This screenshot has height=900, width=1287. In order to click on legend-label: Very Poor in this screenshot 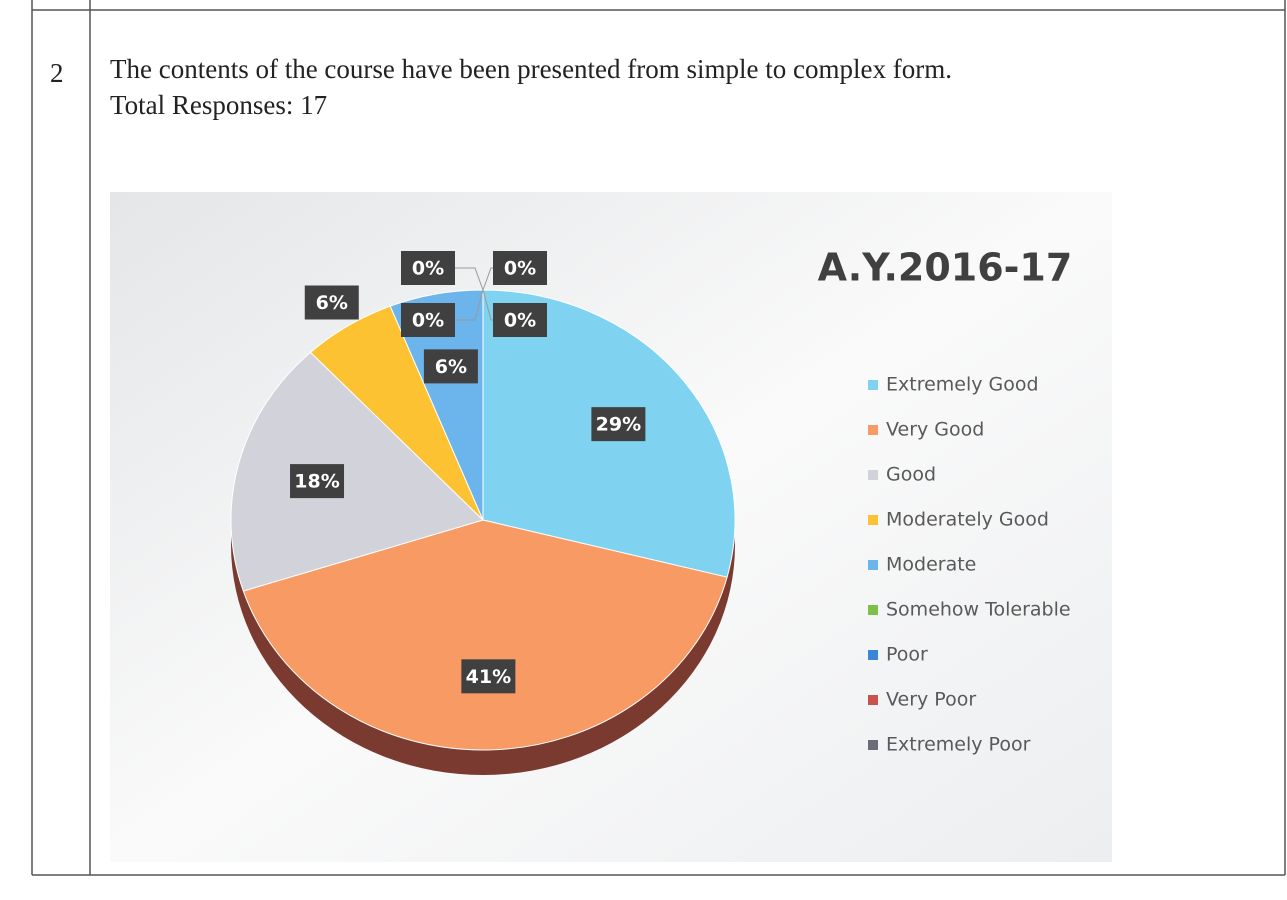, I will do `click(931, 700)`.